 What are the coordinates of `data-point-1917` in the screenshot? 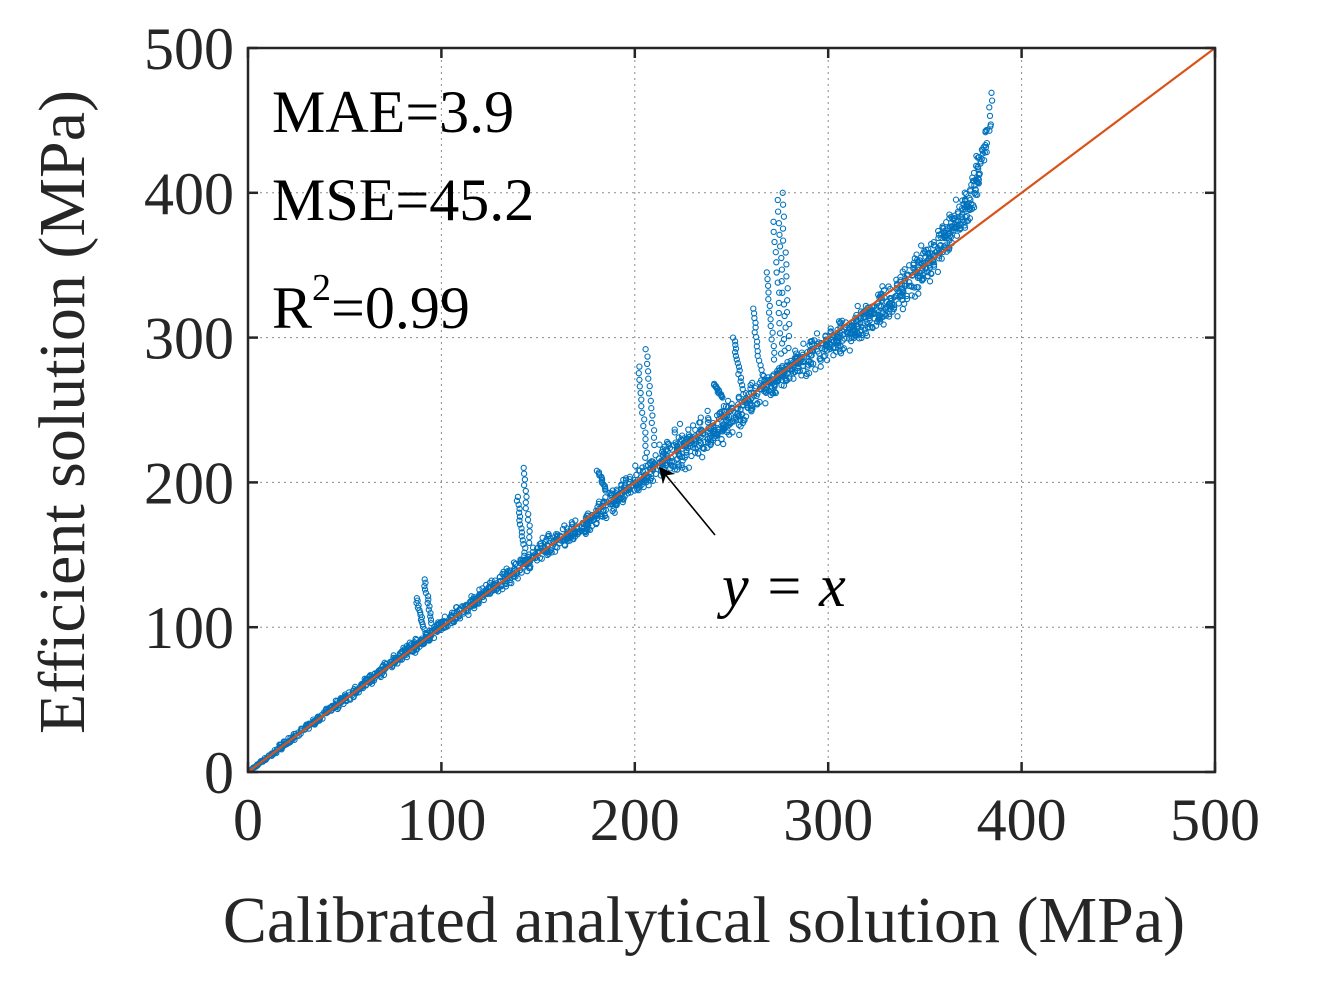 It's located at (430, 613).